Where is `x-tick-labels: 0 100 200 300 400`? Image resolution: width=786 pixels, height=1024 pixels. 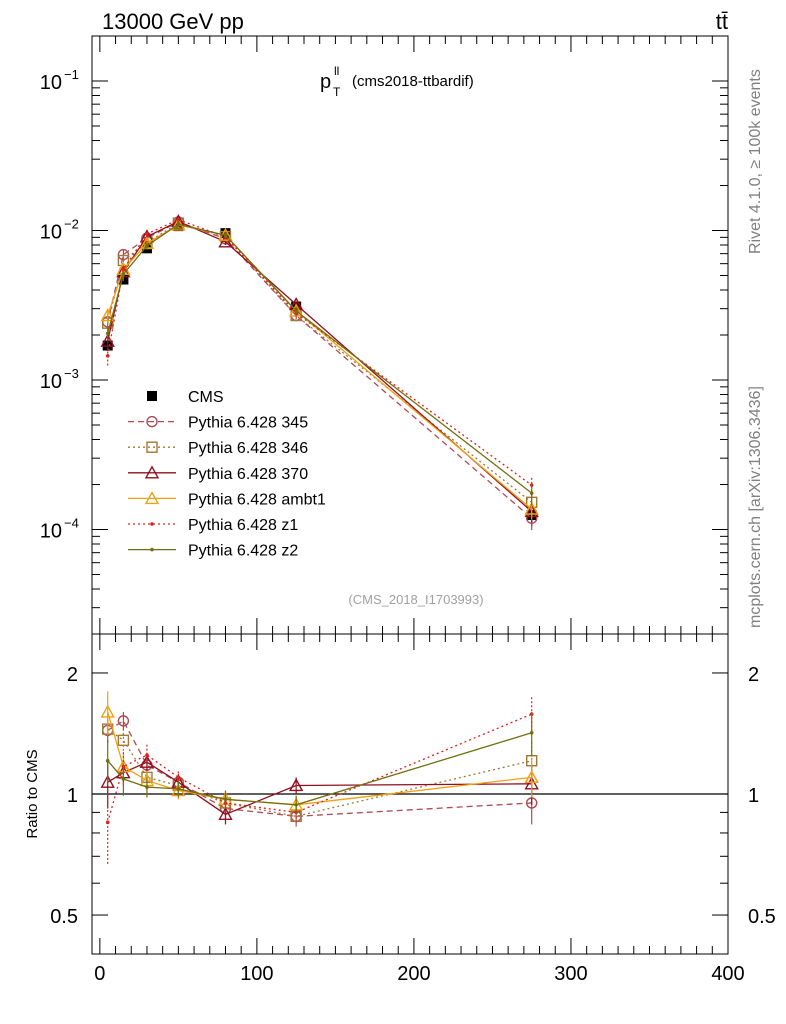 x-tick-labels: 0 100 200 300 400 is located at coordinates (419, 974).